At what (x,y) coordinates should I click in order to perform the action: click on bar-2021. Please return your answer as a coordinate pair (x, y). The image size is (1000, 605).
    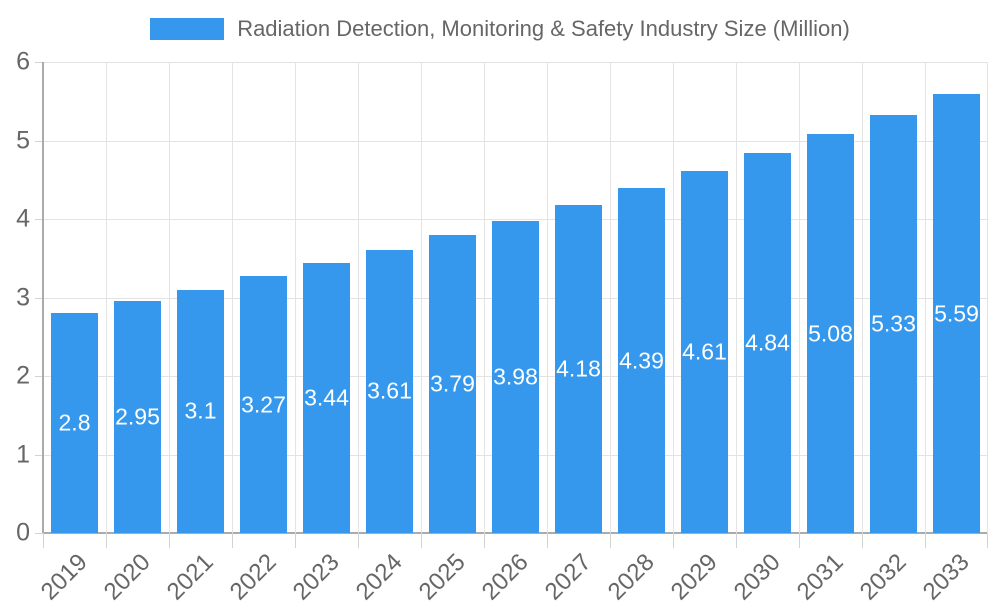
    Looking at the image, I should click on (200, 411).